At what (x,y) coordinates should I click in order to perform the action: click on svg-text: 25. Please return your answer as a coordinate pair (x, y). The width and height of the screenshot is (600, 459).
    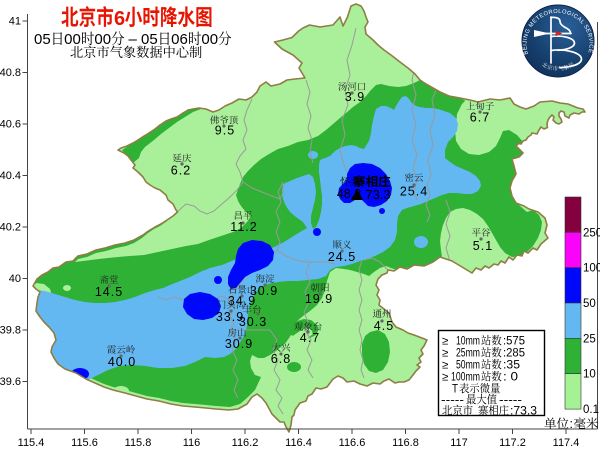
    Looking at the image, I should click on (589, 339).